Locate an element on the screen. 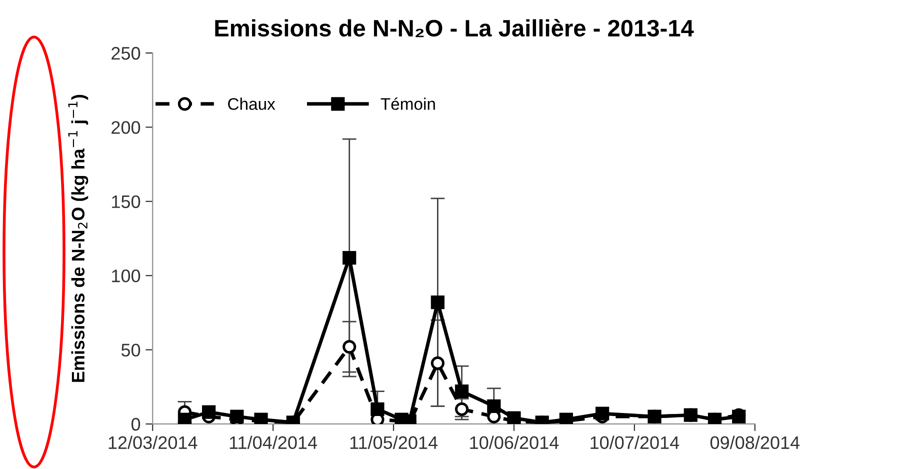 Image resolution: width=903 pixels, height=469 pixels. y-tick-label: 100 is located at coordinates (126, 276).